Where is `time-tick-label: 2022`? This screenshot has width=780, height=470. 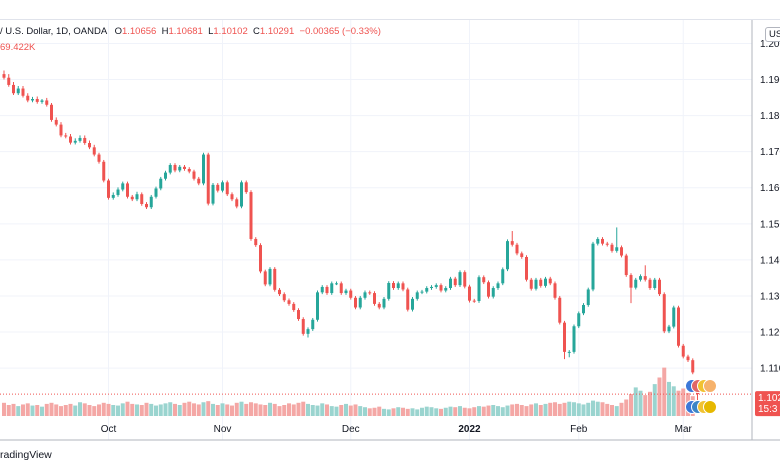 time-tick-label: 2022 is located at coordinates (469, 429).